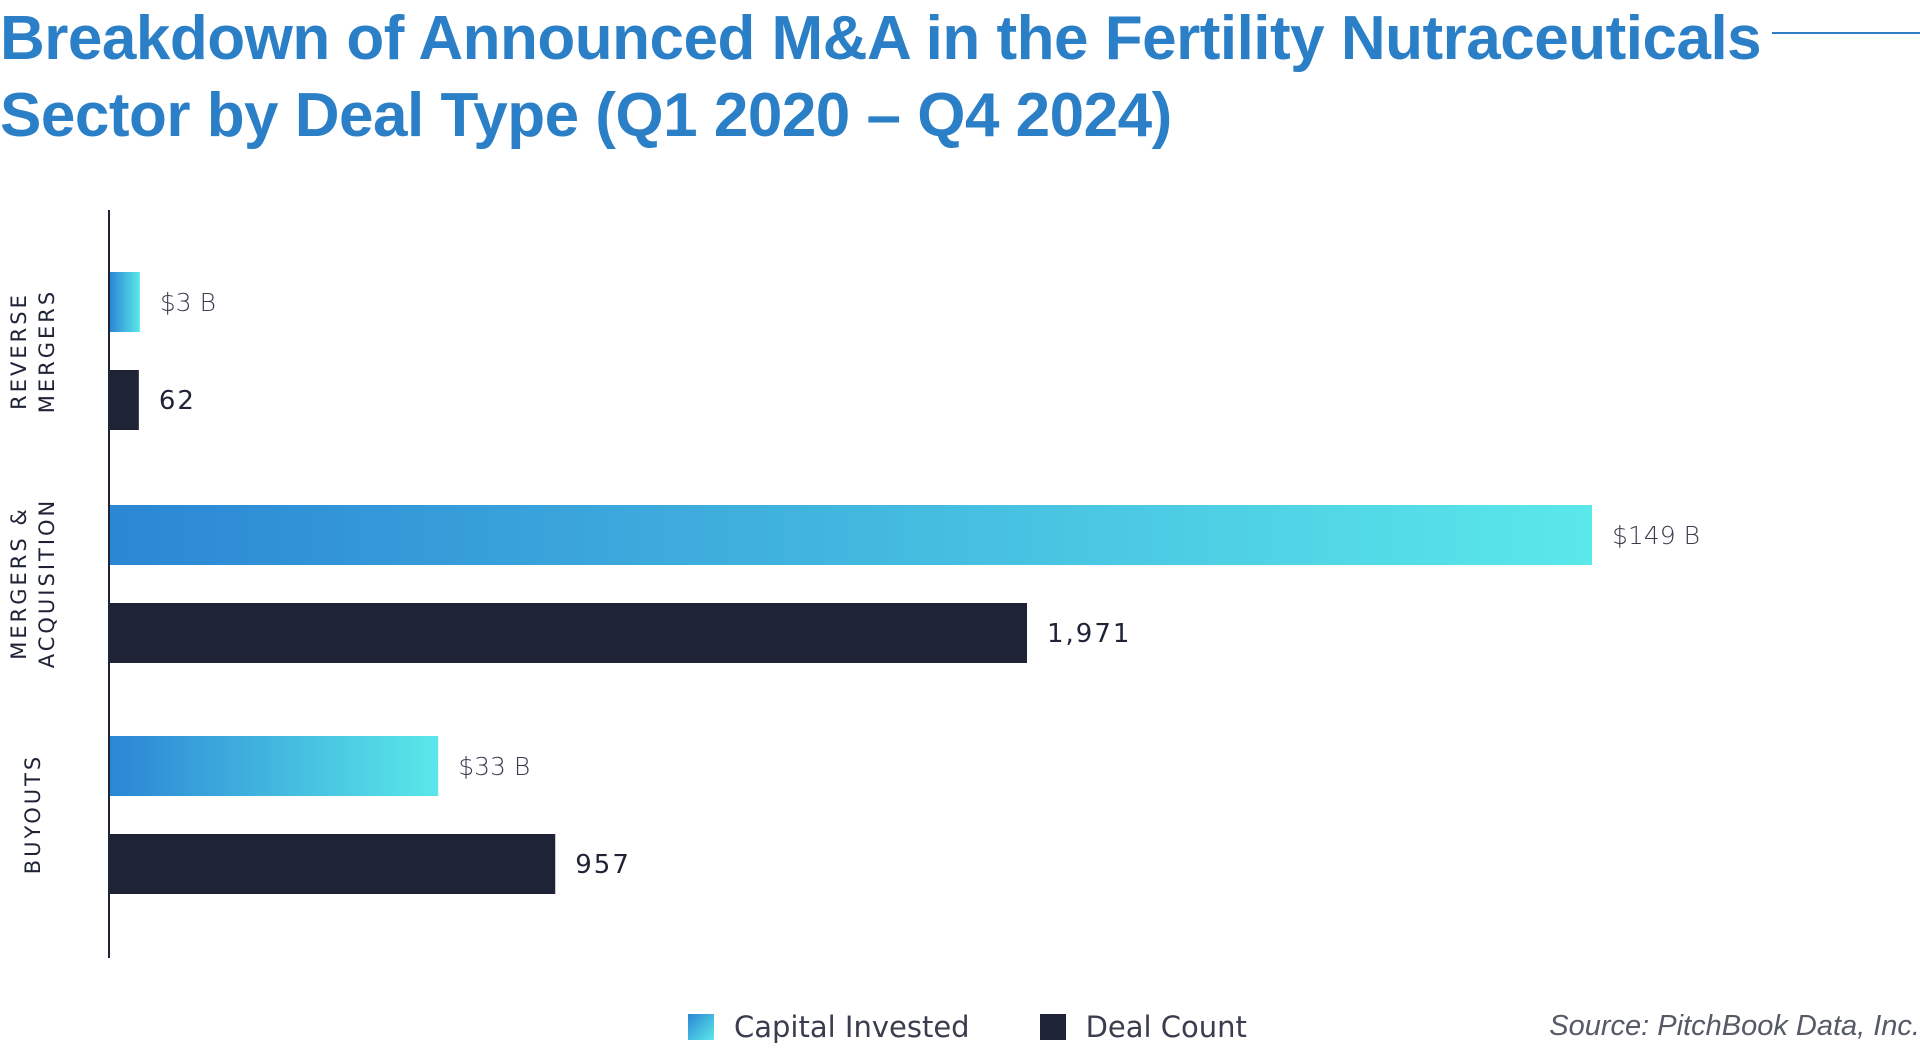 This screenshot has height=1049, width=1920. Describe the element at coordinates (586, 115) in the screenshot. I see `chart-title-line-2: Sector by Deal Type (Q1 2020 – Q4 2024)` at that location.